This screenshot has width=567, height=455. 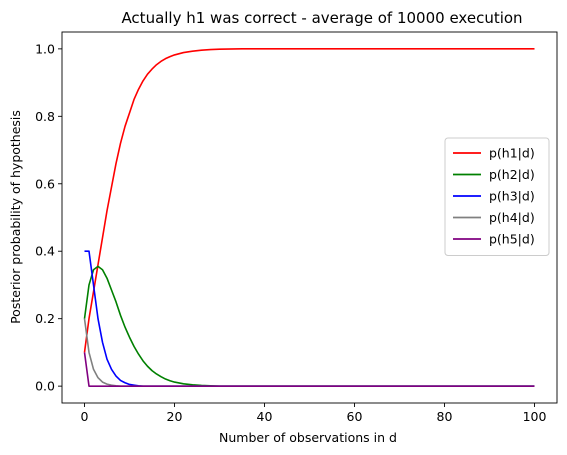 I want to click on legend-label-h1: p(h1|d), so click(x=512, y=153).